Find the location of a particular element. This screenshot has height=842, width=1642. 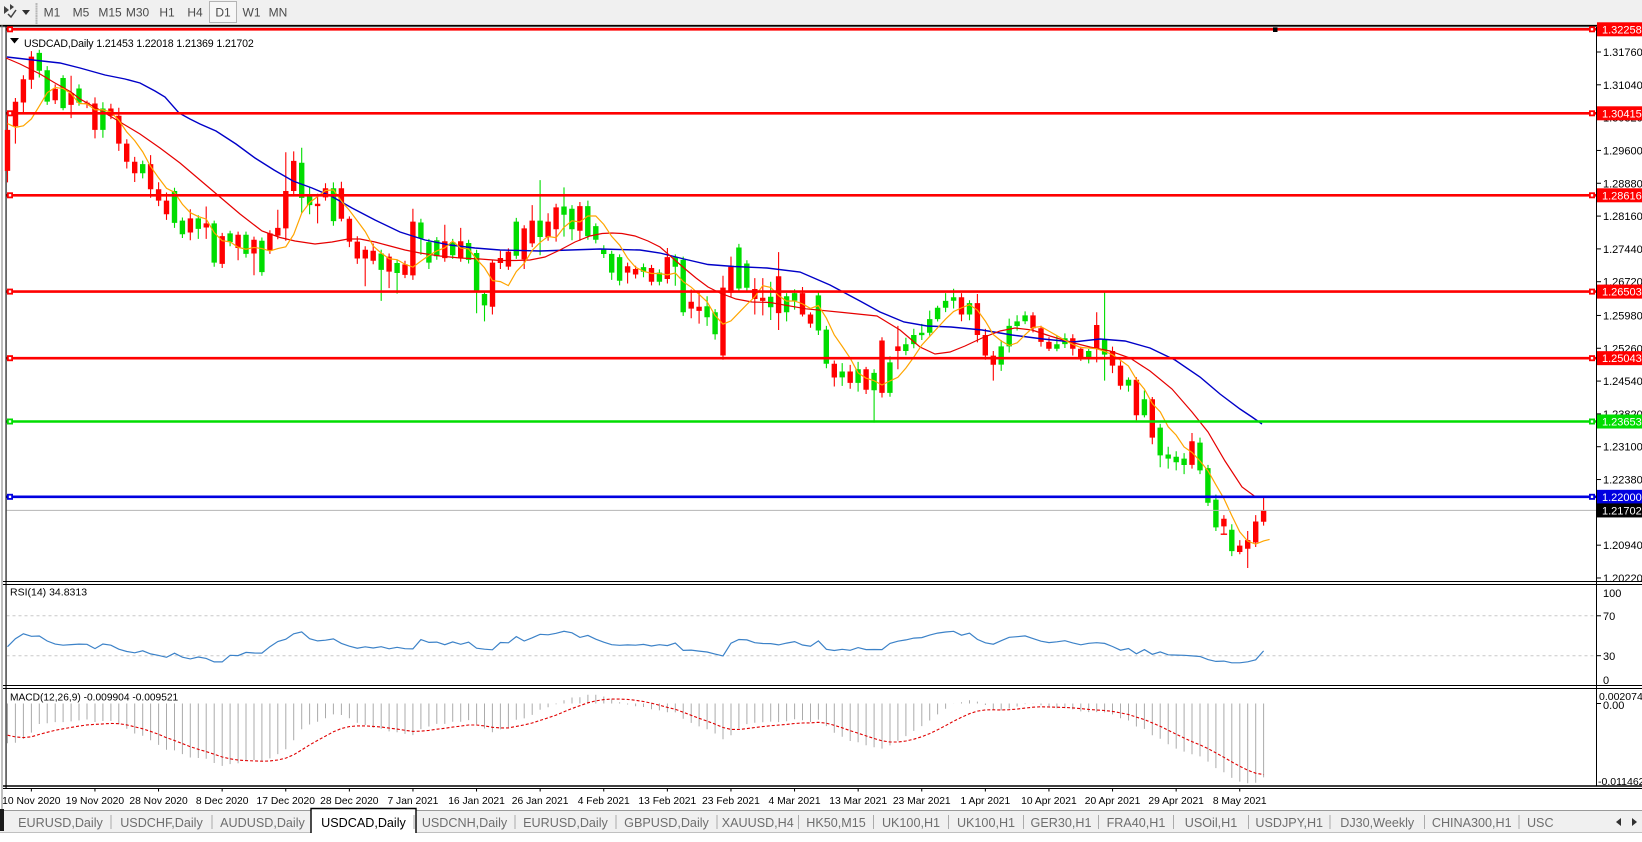

svg-text: FRA40,H1 is located at coordinates (1136, 823).